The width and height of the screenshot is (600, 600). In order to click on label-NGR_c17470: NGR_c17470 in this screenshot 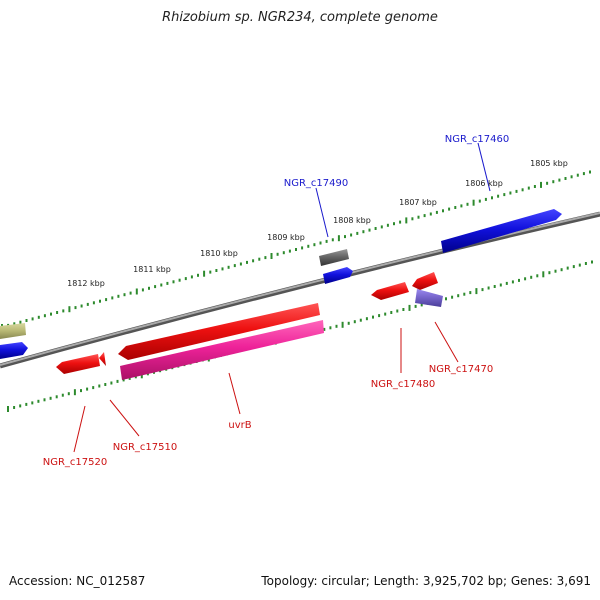, I will do `click(461, 369)`.